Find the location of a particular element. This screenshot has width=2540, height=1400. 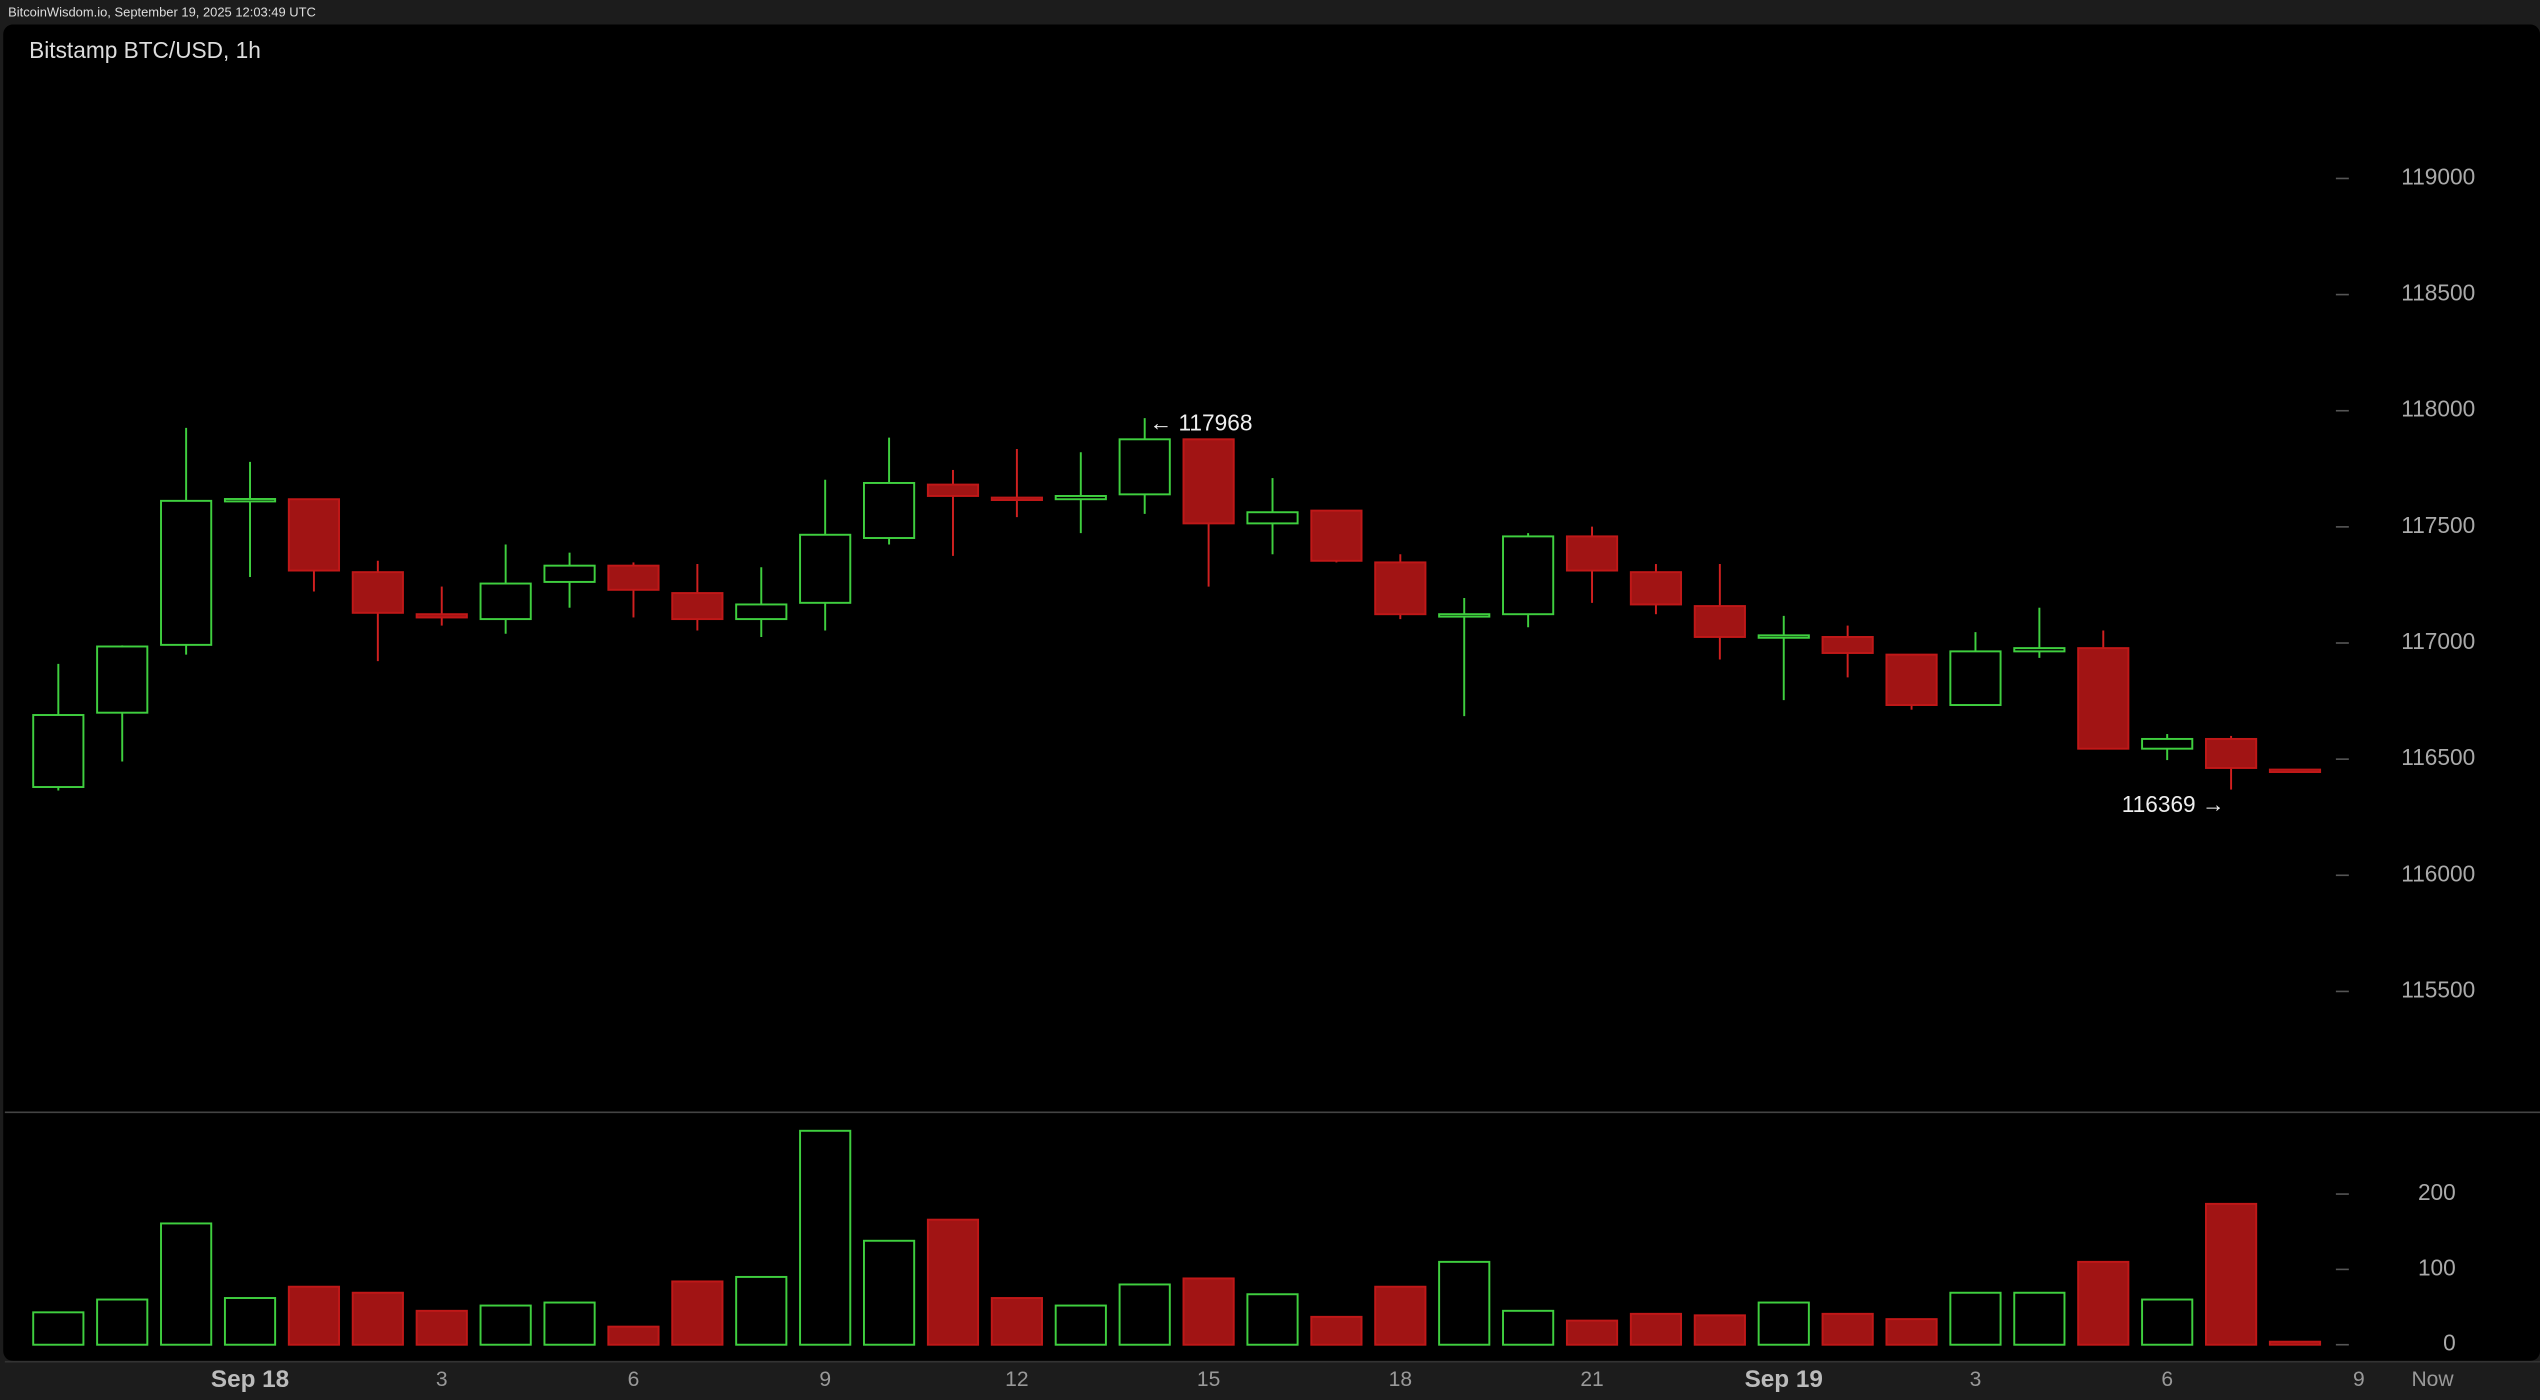

y-tick-label: 116000 is located at coordinates (2438, 873).